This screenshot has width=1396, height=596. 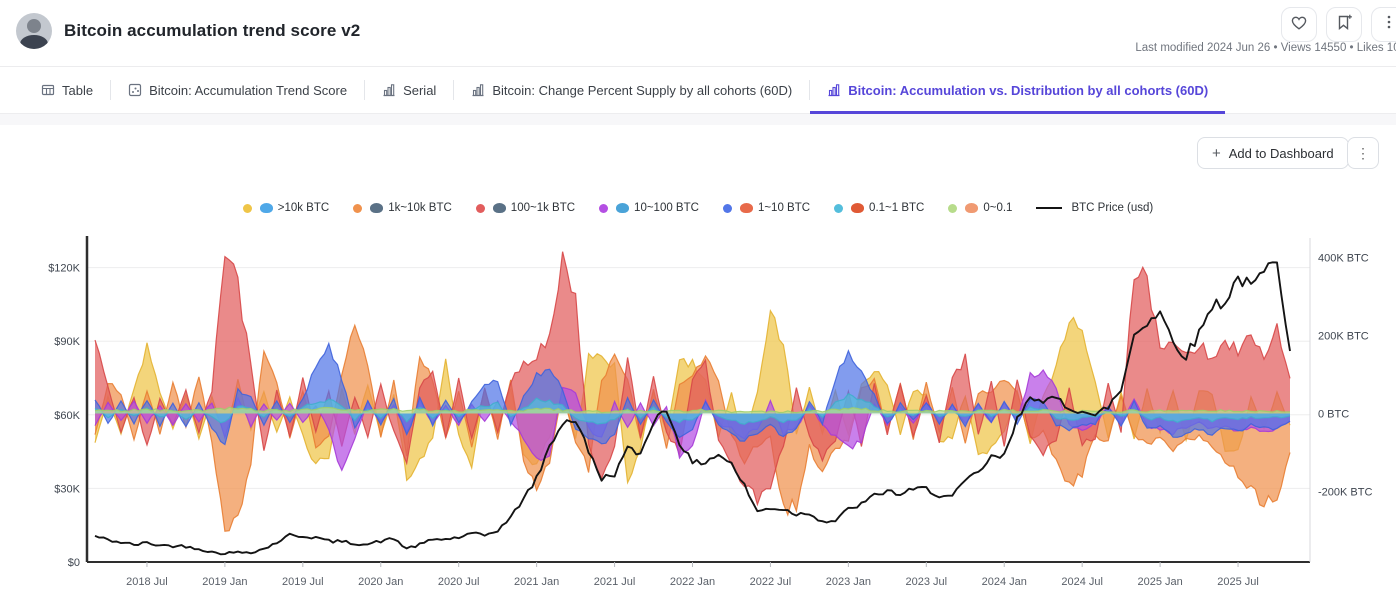 What do you see at coordinates (67, 416) in the screenshot?
I see `price-axis-label: $60K` at bounding box center [67, 416].